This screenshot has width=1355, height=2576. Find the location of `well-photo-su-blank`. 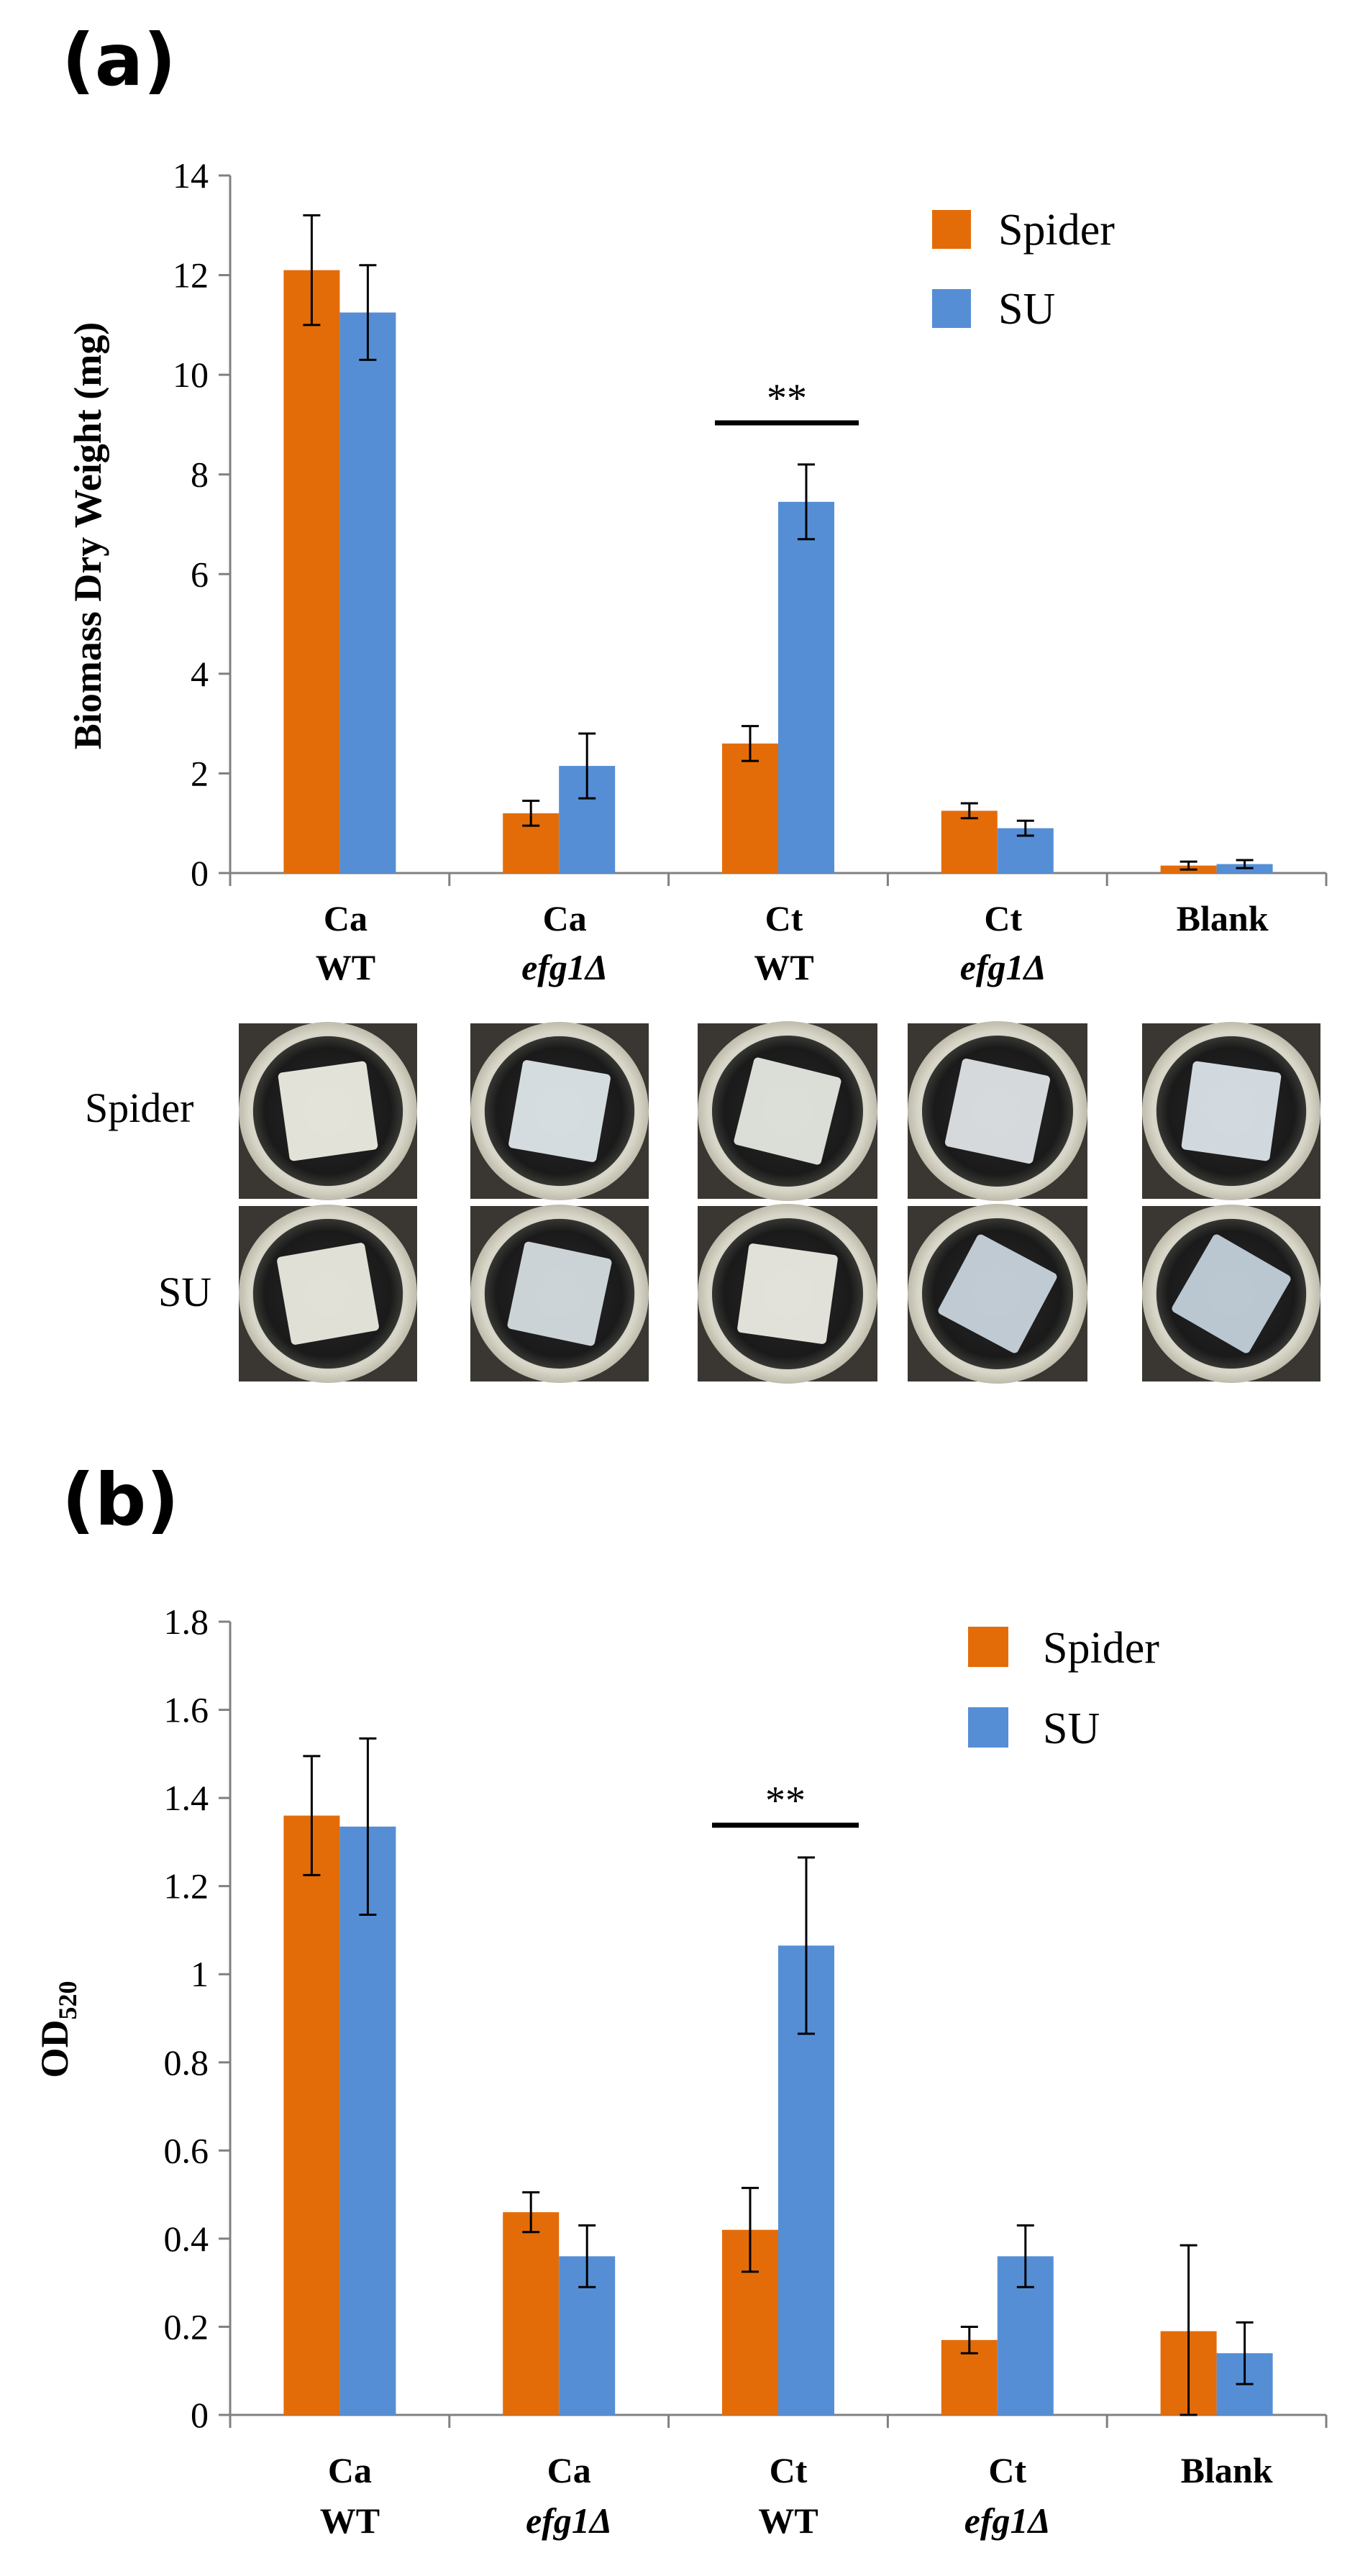

well-photo-su-blank is located at coordinates (1231, 1294).